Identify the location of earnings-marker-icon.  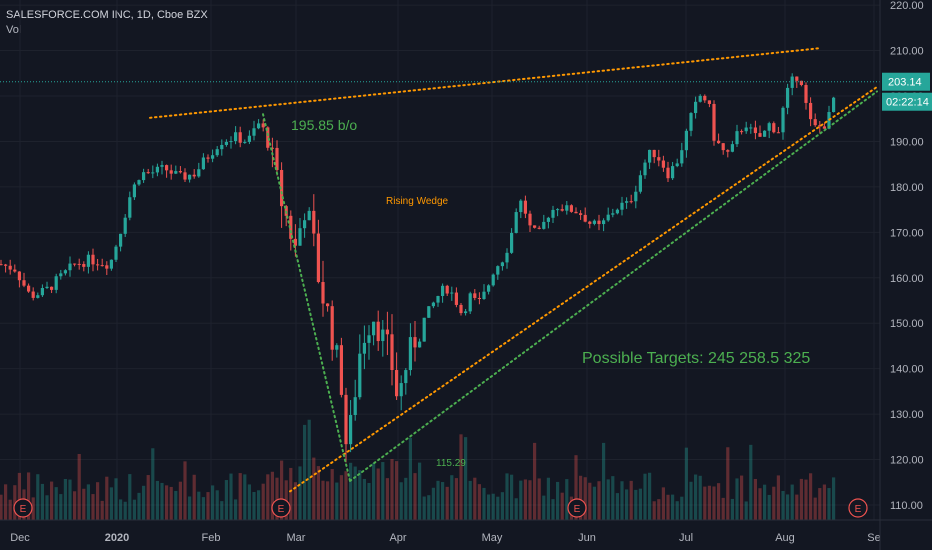
(23, 508).